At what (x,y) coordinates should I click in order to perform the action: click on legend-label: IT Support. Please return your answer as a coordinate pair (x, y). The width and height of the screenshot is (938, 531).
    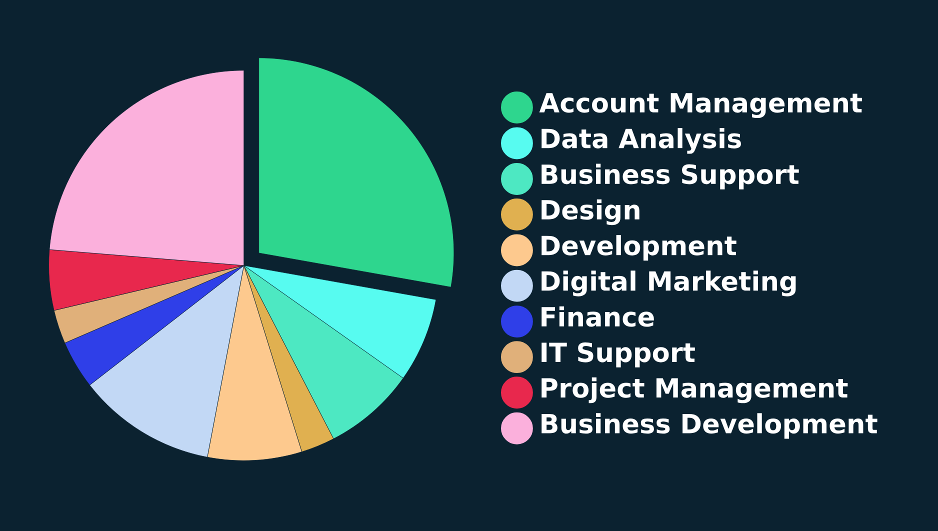
    Looking at the image, I should click on (618, 355).